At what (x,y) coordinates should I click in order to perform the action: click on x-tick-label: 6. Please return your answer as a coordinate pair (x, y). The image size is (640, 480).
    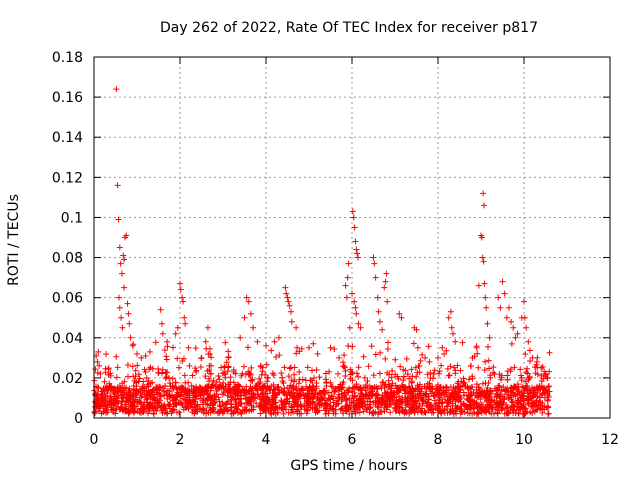
    Looking at the image, I should click on (352, 440).